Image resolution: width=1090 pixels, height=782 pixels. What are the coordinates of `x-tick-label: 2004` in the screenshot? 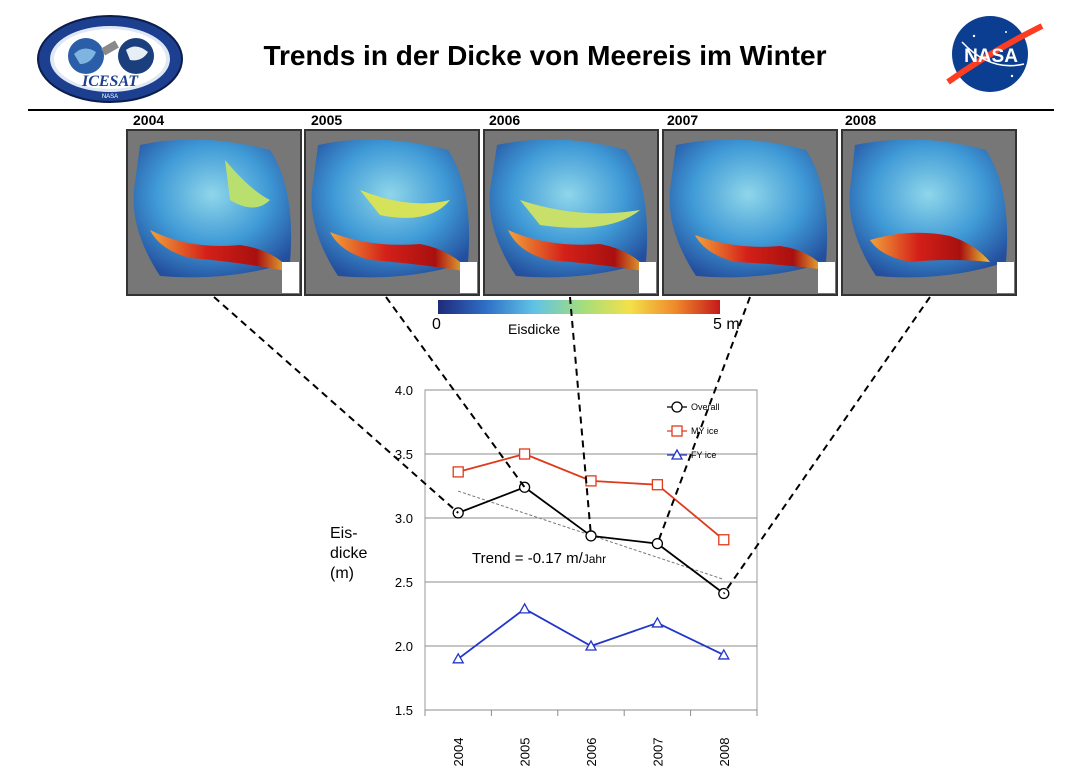 It's located at (458, 752).